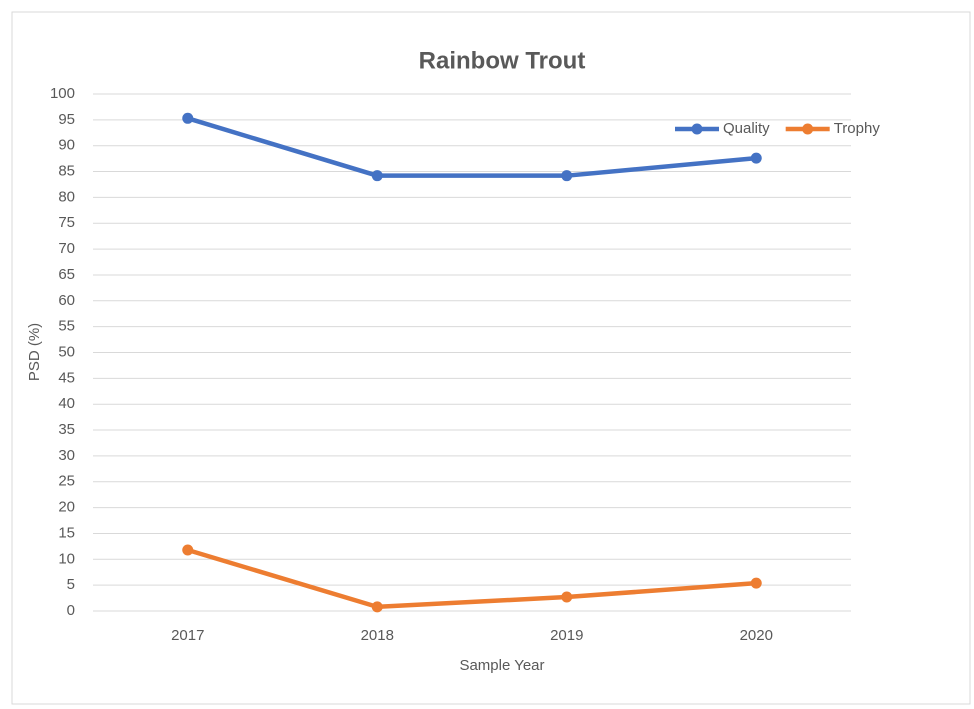 The width and height of the screenshot is (974, 709). I want to click on y-tick-label: 40, so click(66, 403).